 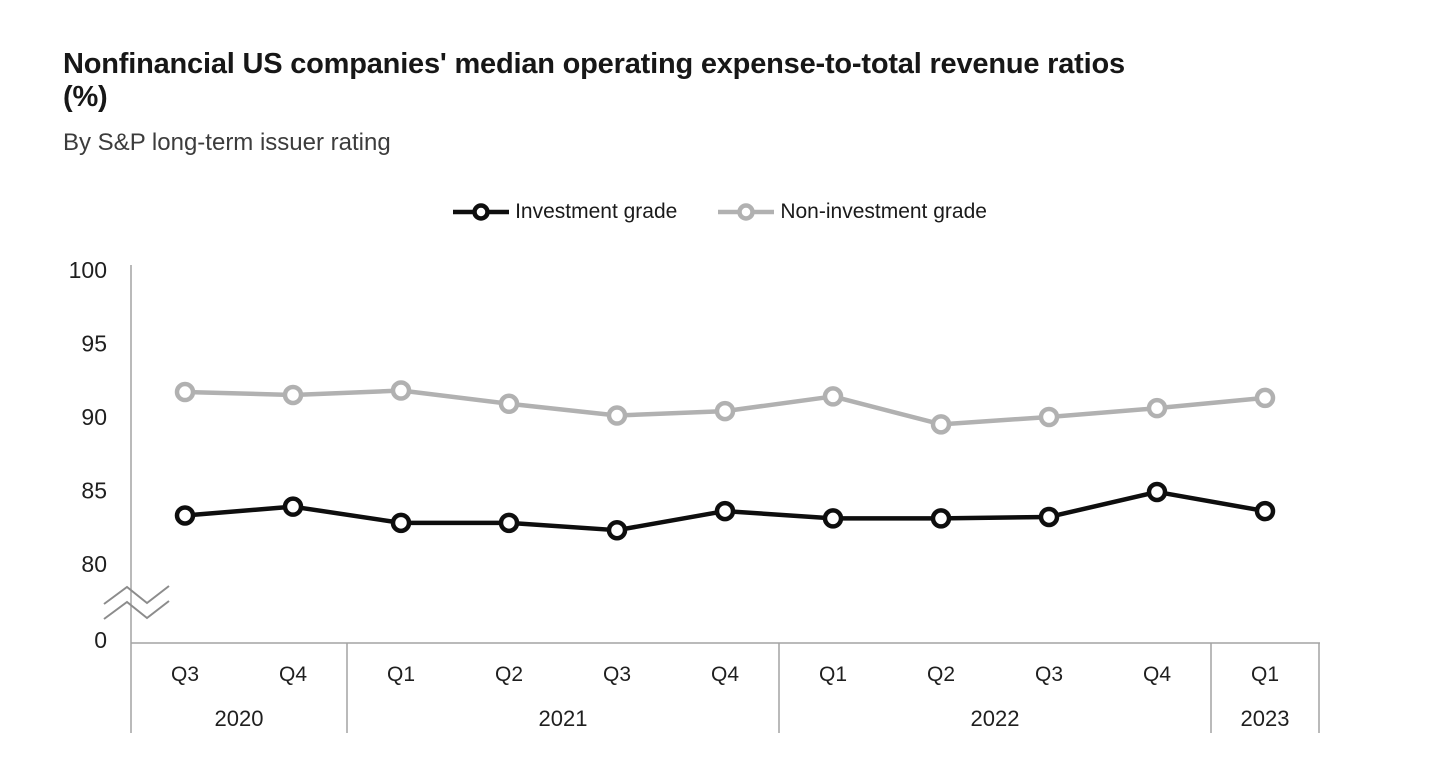 What do you see at coordinates (995, 718) in the screenshot?
I see `x-year-label: 2022` at bounding box center [995, 718].